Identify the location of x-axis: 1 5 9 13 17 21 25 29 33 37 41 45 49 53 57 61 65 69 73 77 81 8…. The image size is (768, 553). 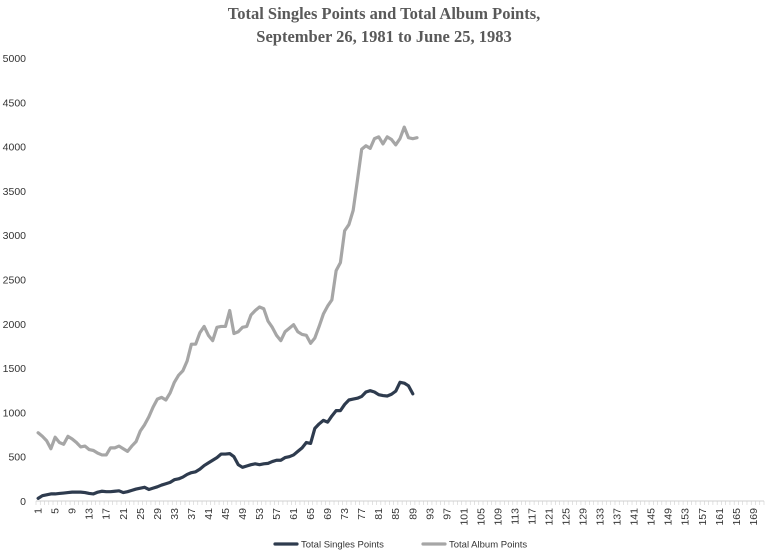
(399, 513).